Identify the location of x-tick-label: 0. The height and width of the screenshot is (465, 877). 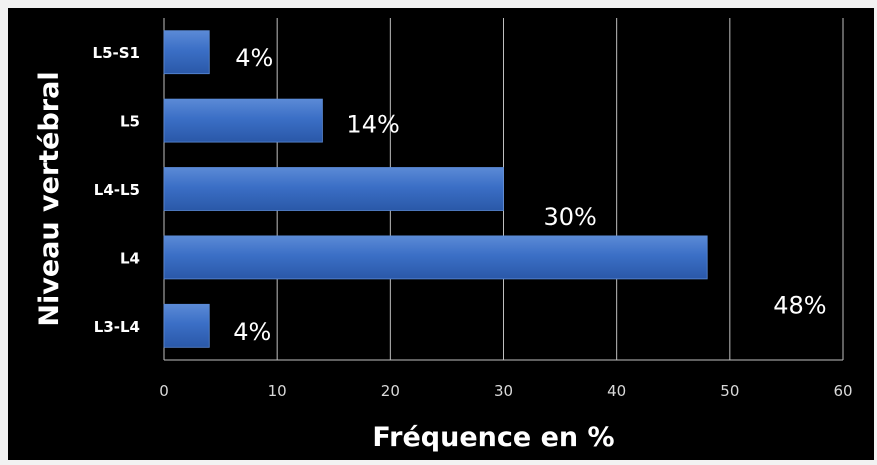
(164, 391).